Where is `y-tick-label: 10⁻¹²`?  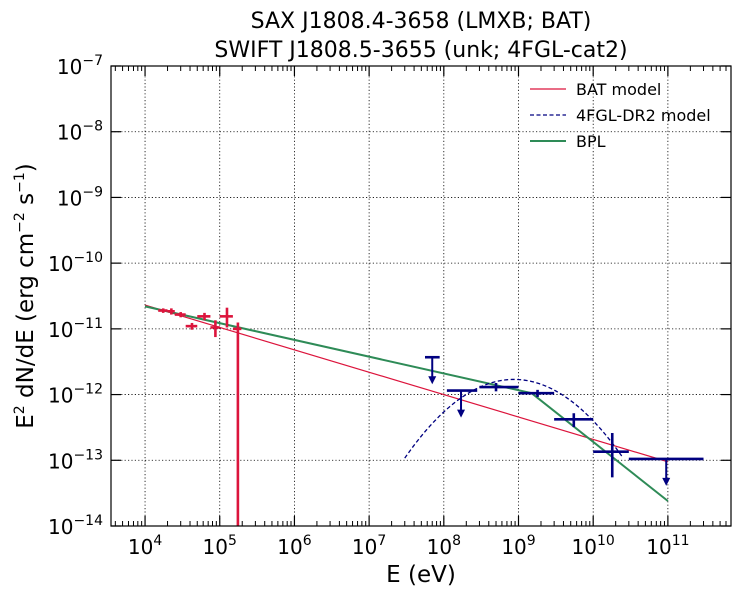
y-tick-label: 10⁻¹² is located at coordinates (75, 395).